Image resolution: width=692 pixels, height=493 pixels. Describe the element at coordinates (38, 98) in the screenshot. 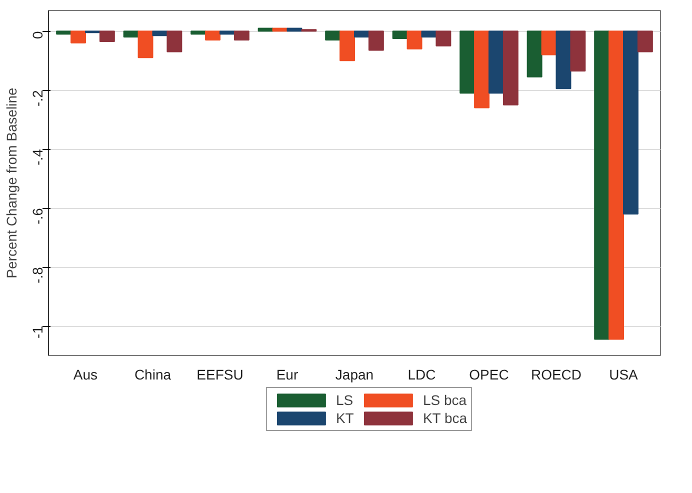

I see `y-tick-label: -.2` at that location.